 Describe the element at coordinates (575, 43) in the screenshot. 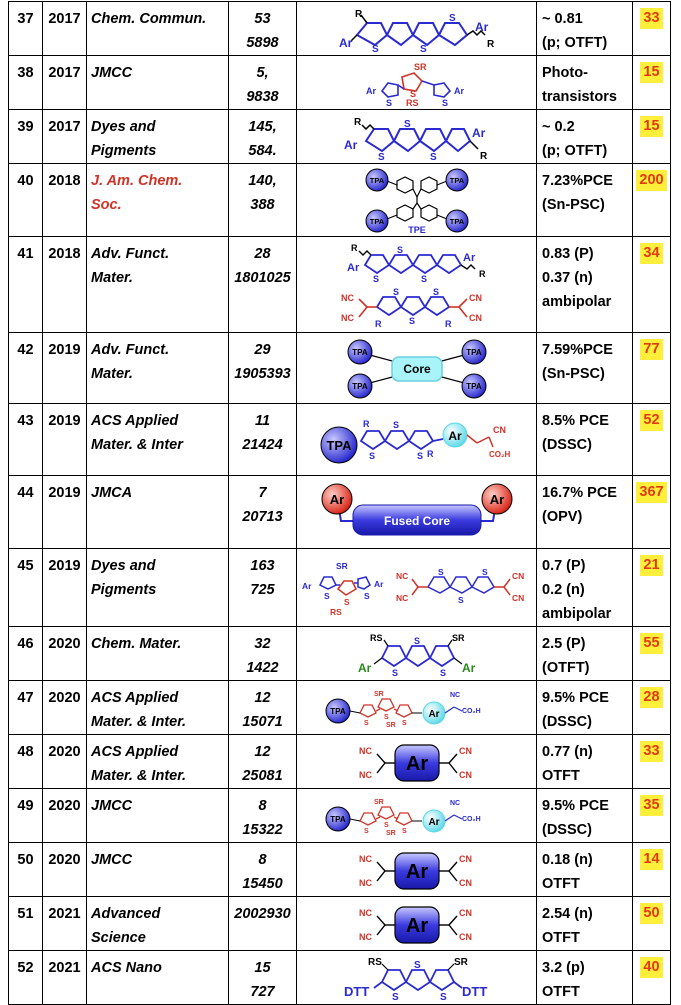

I see `performance-line: (p; OTFT)` at that location.